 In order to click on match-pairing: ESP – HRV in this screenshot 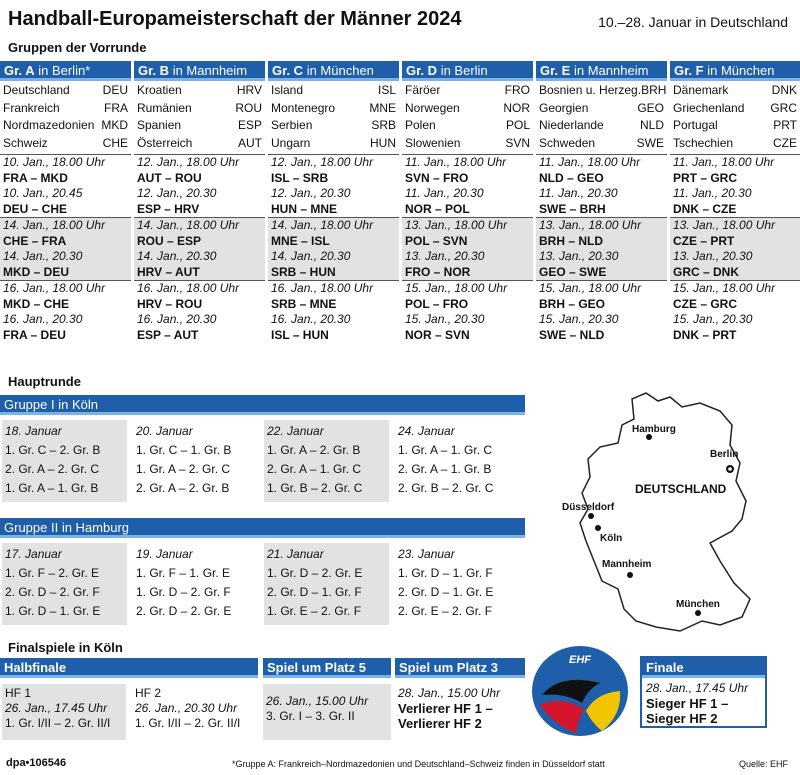, I will do `click(168, 209)`.